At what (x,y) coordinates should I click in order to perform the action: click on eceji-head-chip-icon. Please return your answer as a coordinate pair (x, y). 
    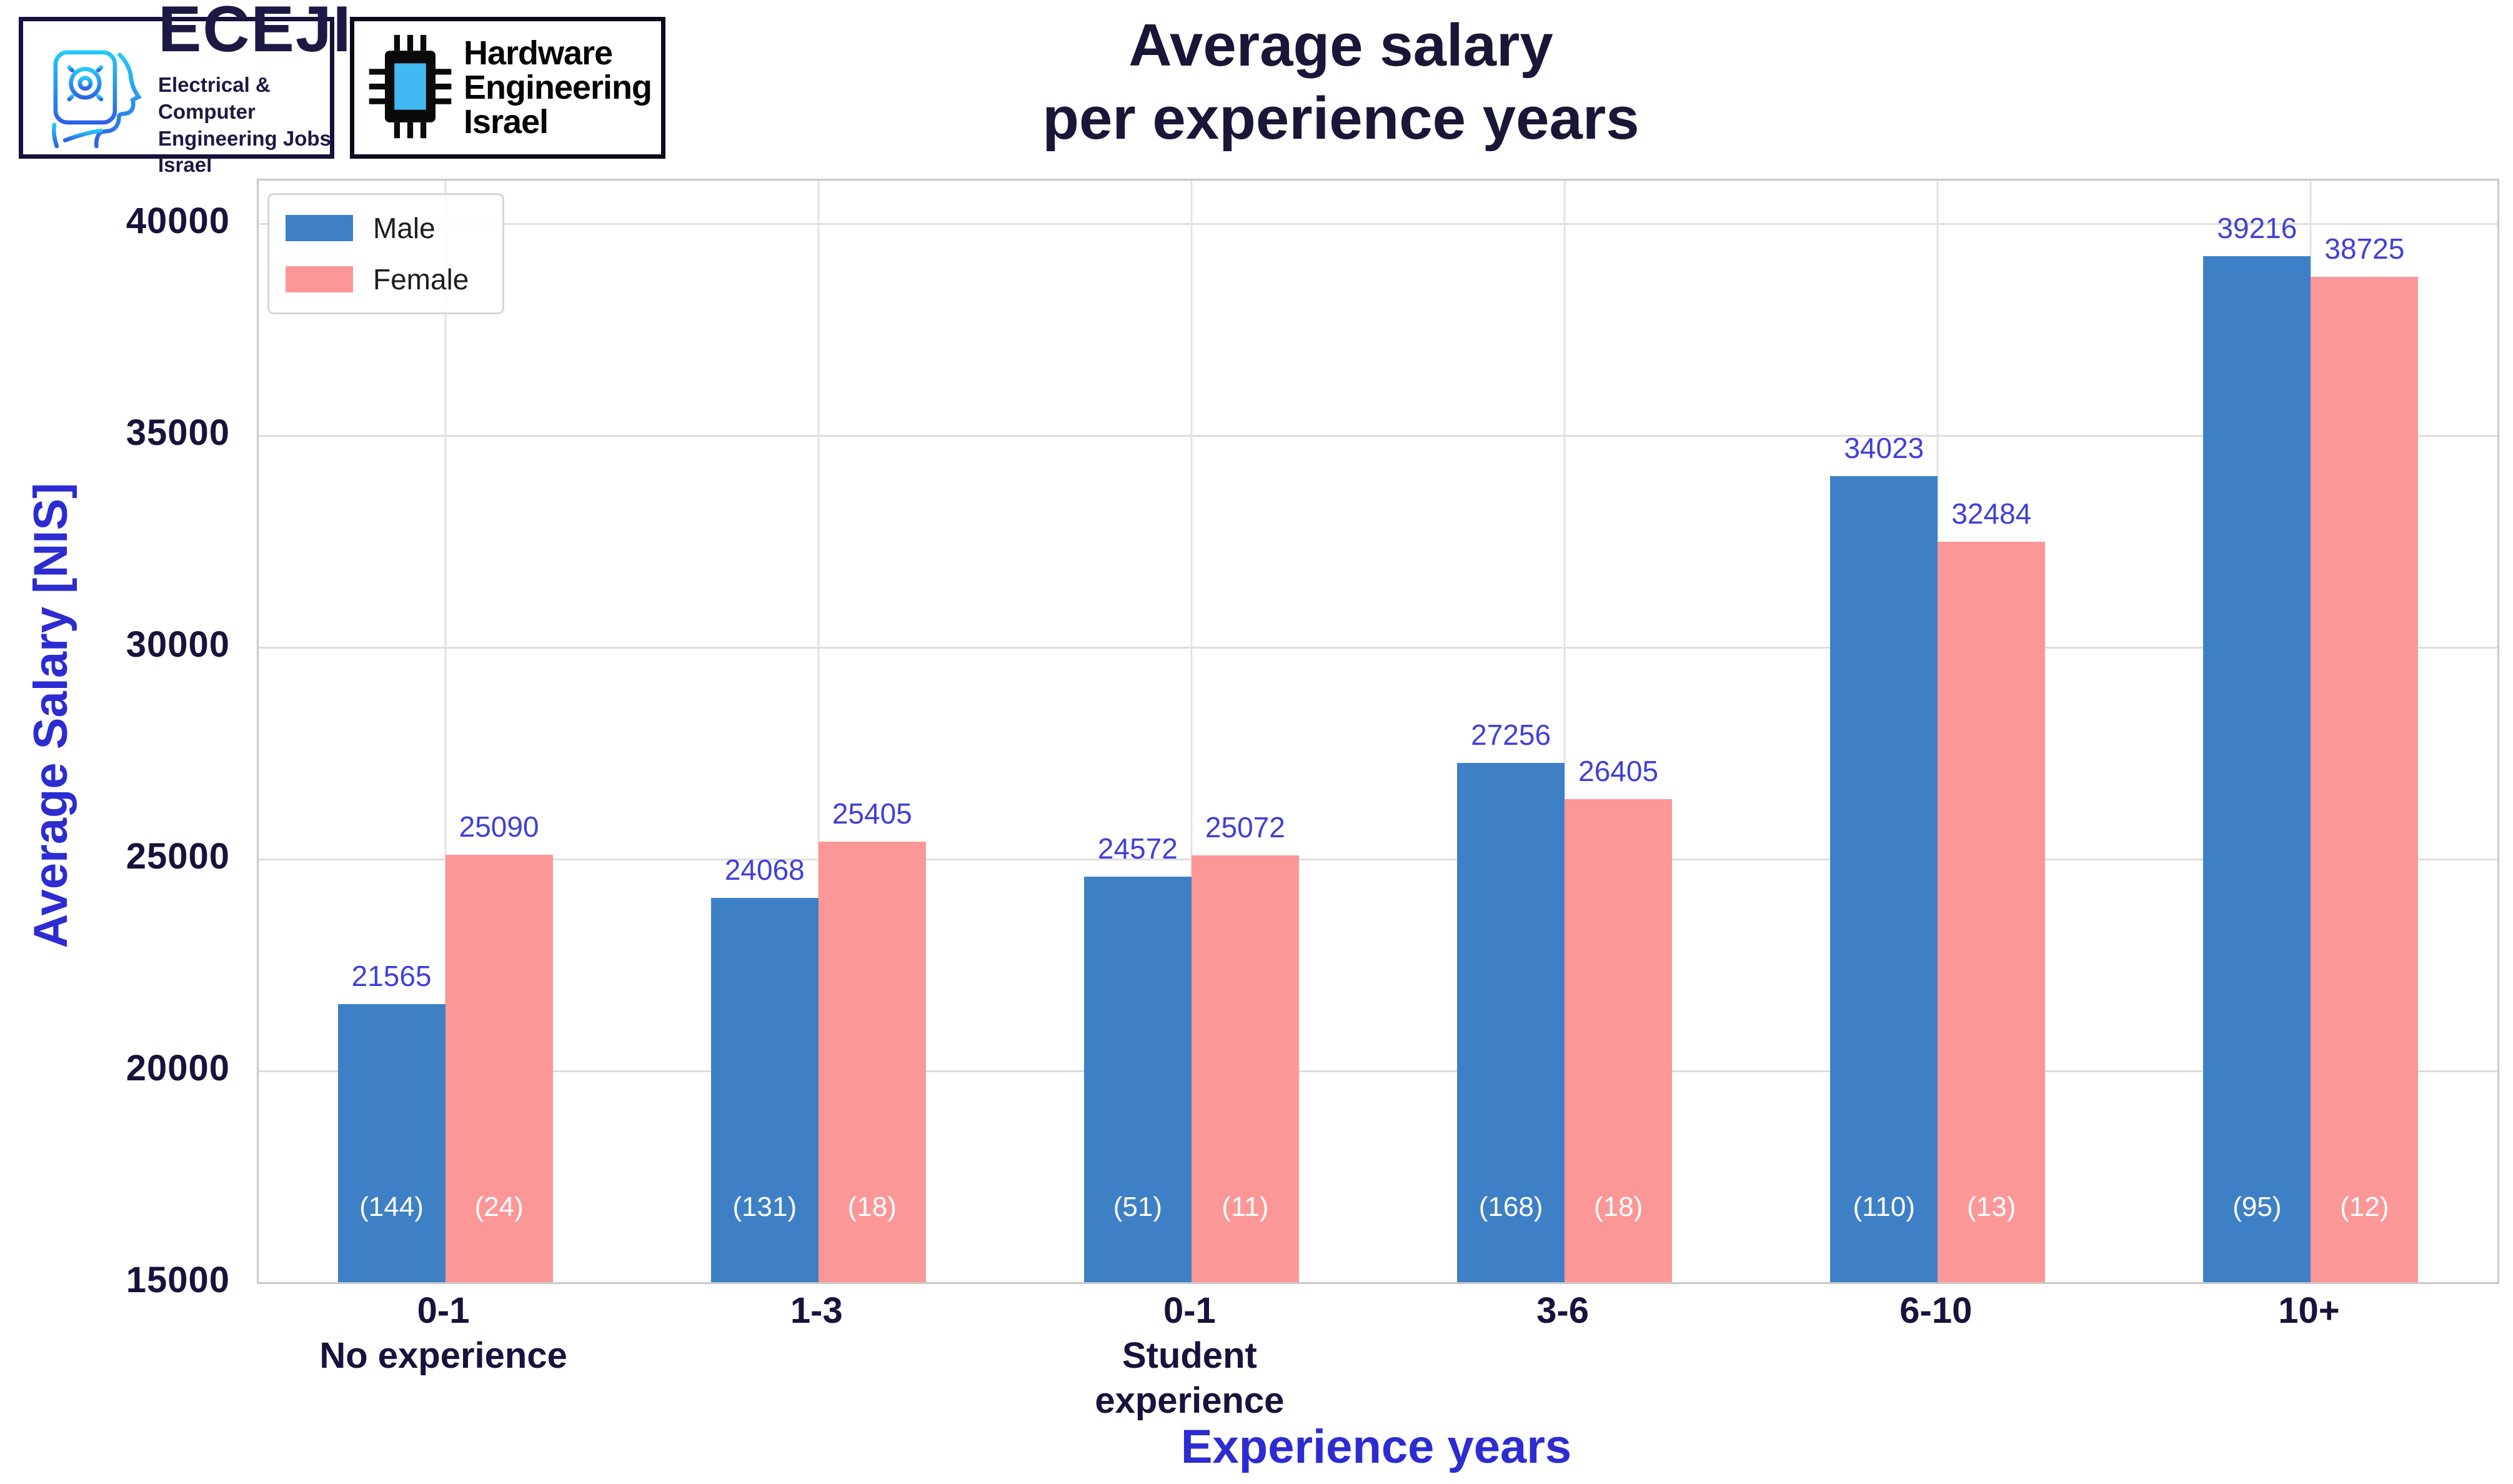
    Looking at the image, I should click on (90, 88).